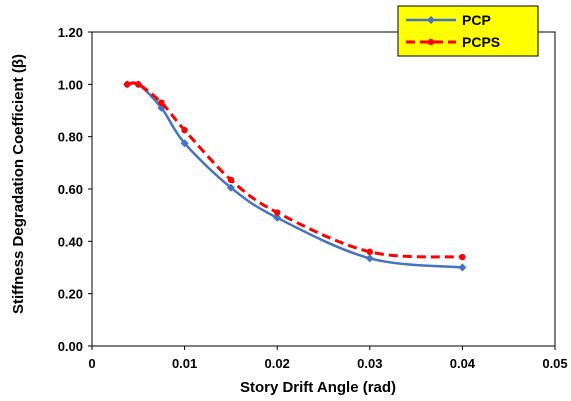 Image resolution: width=571 pixels, height=401 pixels. What do you see at coordinates (70, 84) in the screenshot?
I see `y-tick-label: 1.00` at bounding box center [70, 84].